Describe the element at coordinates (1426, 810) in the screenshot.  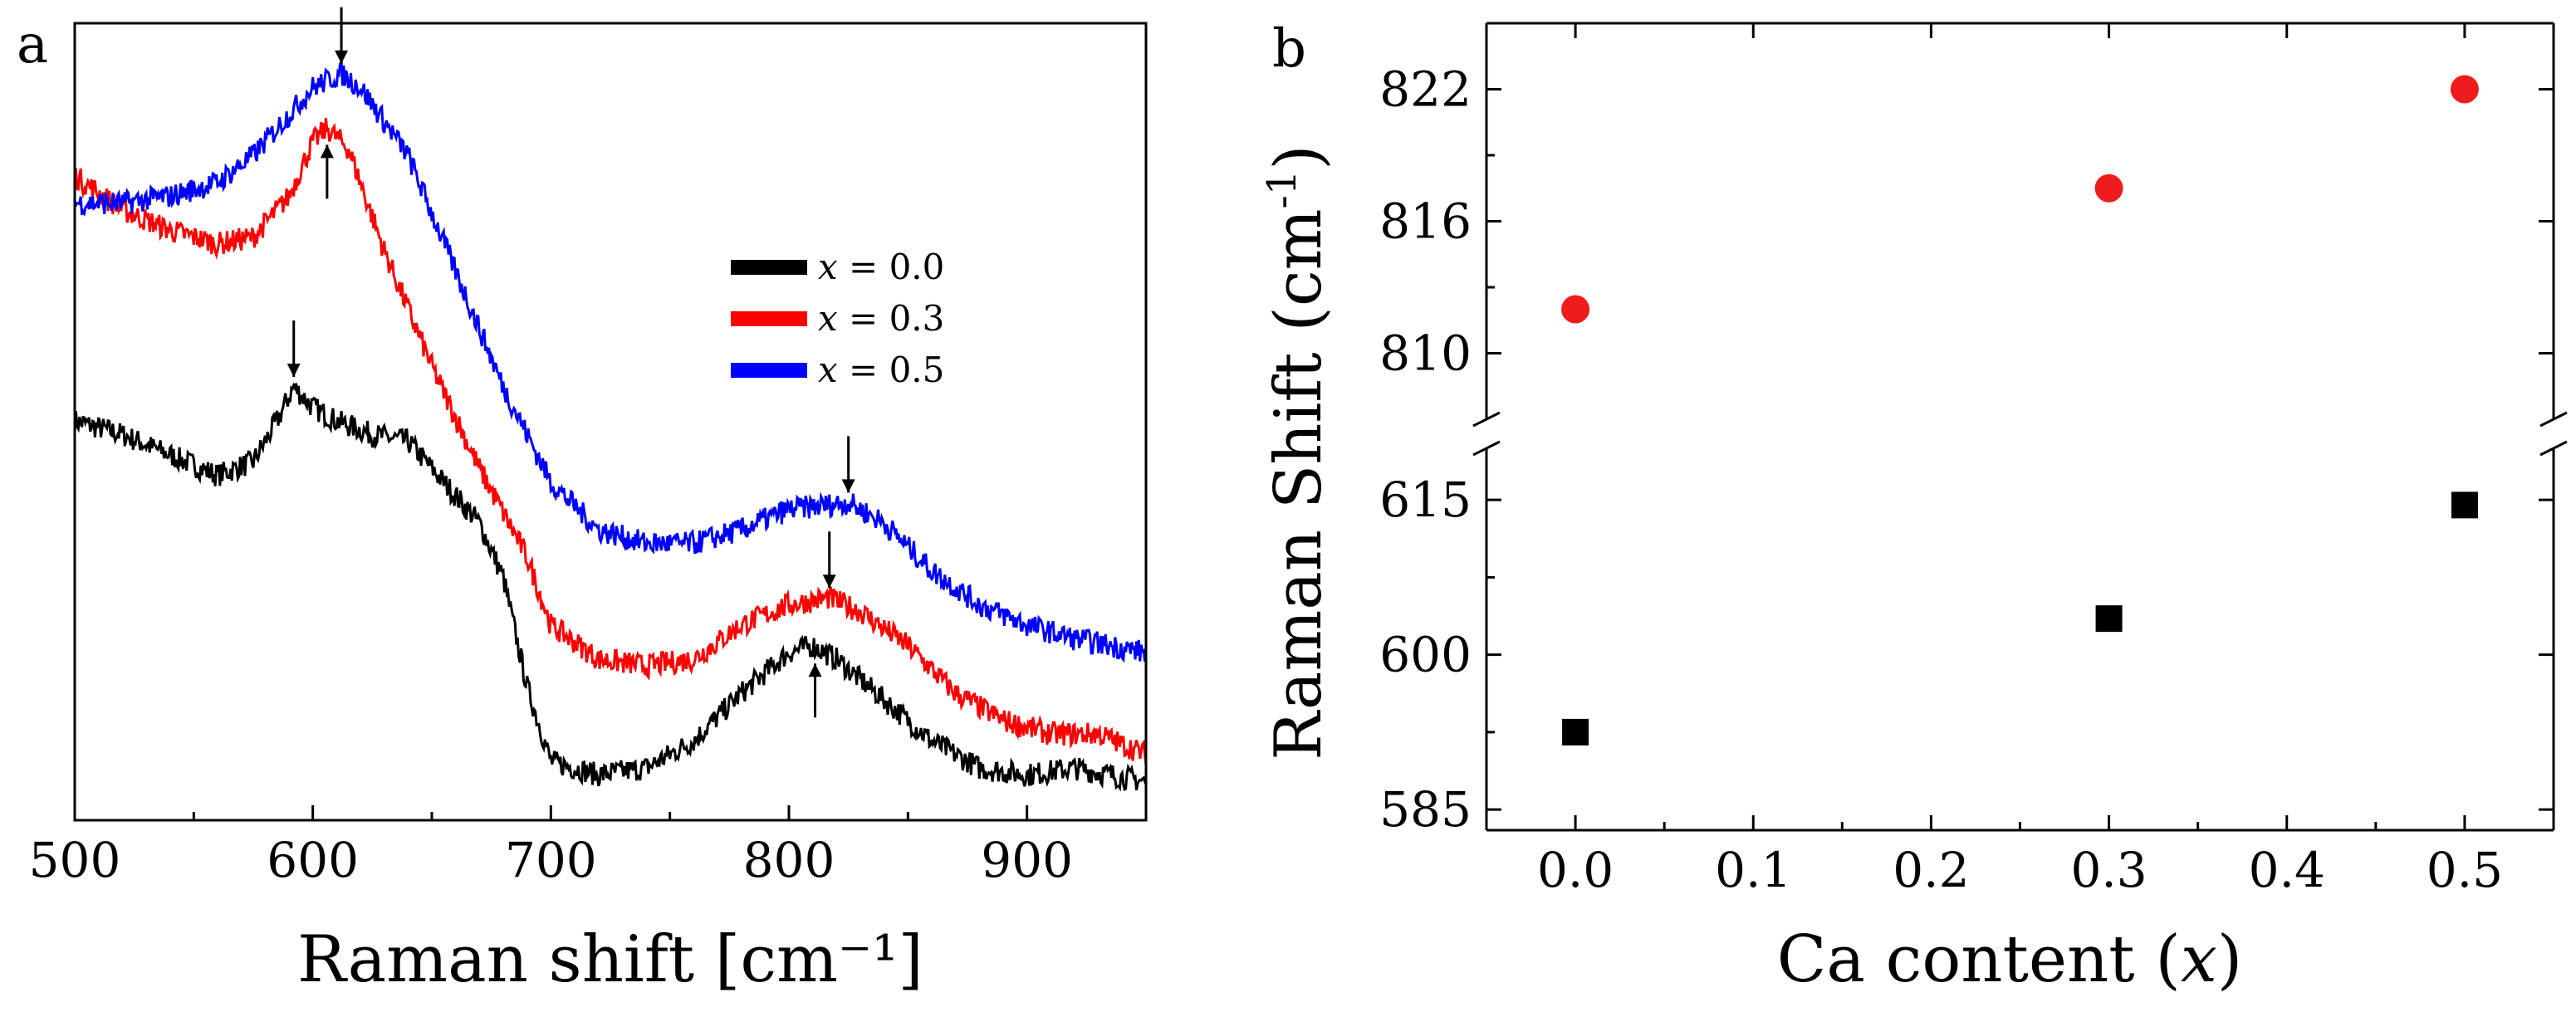
I see `y-tick-585-label: 585` at that location.